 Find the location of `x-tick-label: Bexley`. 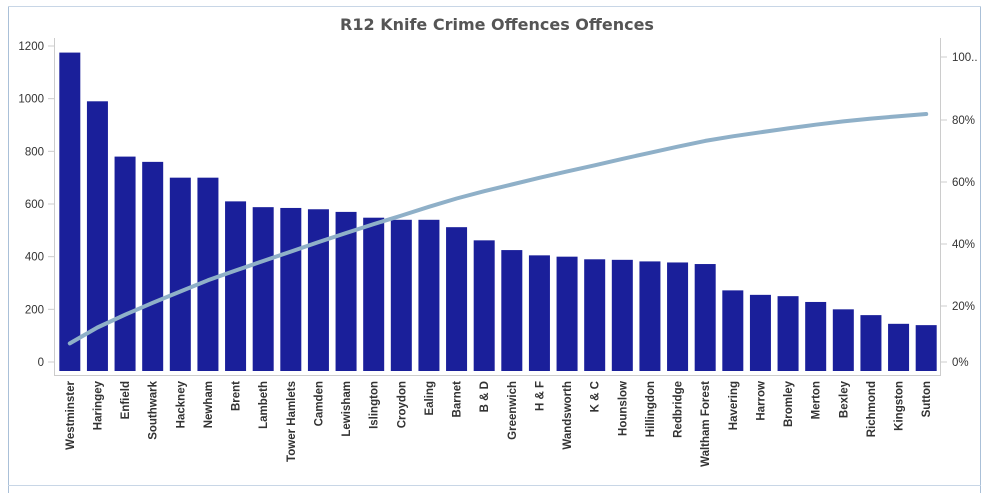

x-tick-label: Bexley is located at coordinates (844, 399).